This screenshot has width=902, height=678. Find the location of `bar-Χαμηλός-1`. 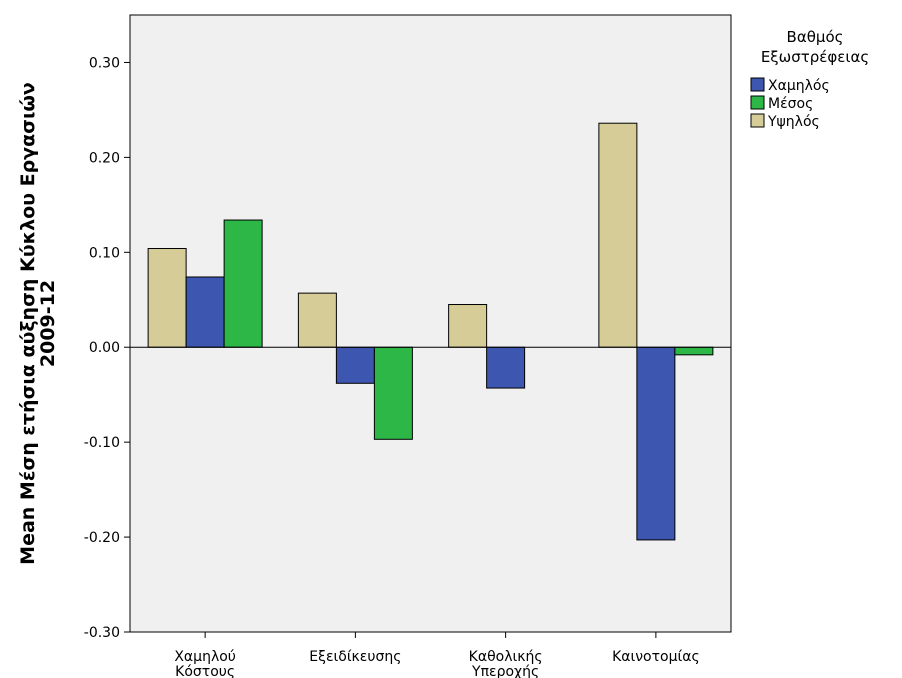

bar-Χαμηλός-1 is located at coordinates (355, 365).